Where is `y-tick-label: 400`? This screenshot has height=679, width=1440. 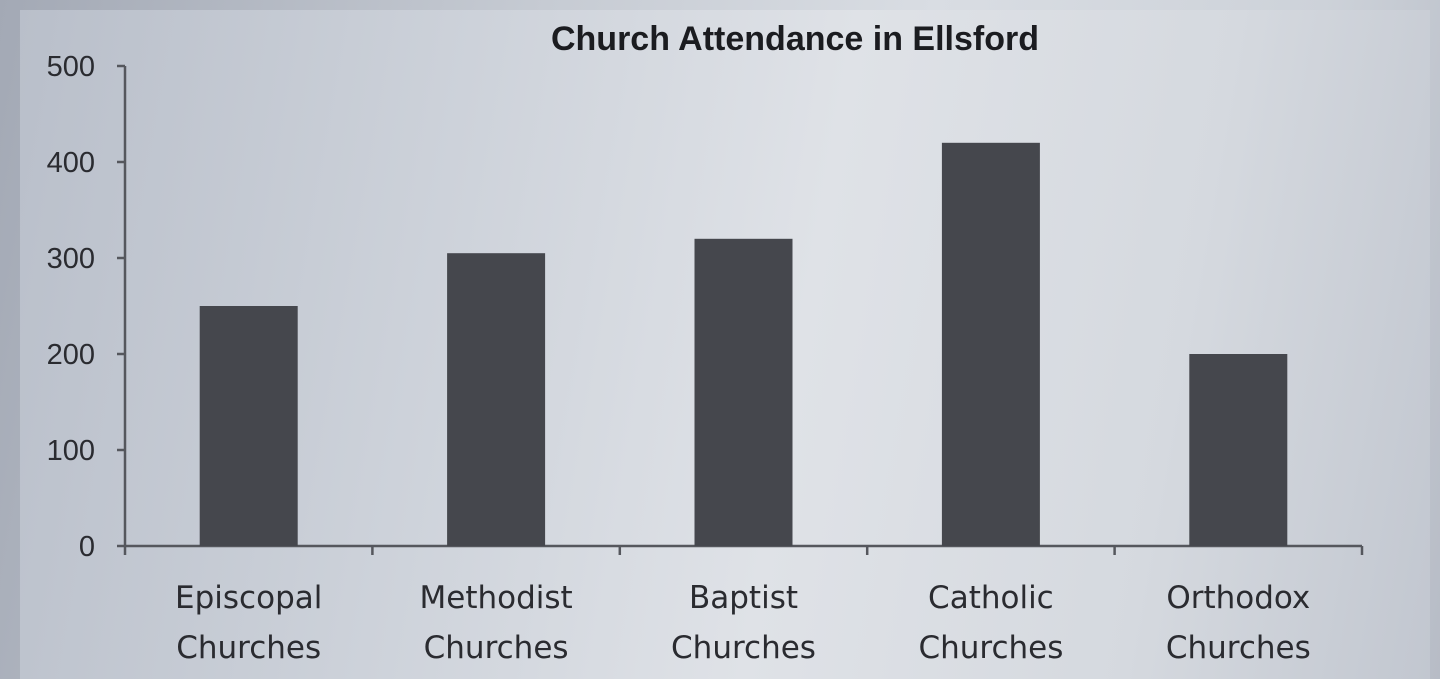 y-tick-label: 400 is located at coordinates (71, 163).